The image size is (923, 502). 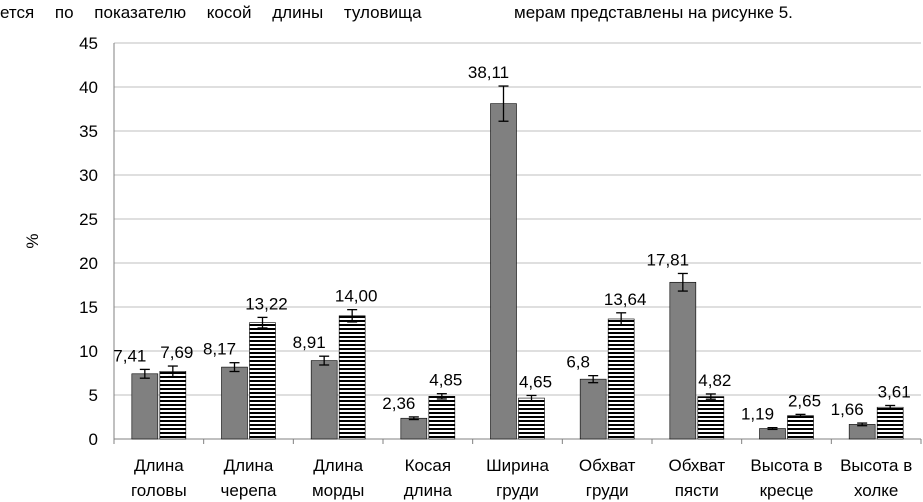 What do you see at coordinates (219, 349) in the screenshot?
I see `data-label-series-1: 8,17` at bounding box center [219, 349].